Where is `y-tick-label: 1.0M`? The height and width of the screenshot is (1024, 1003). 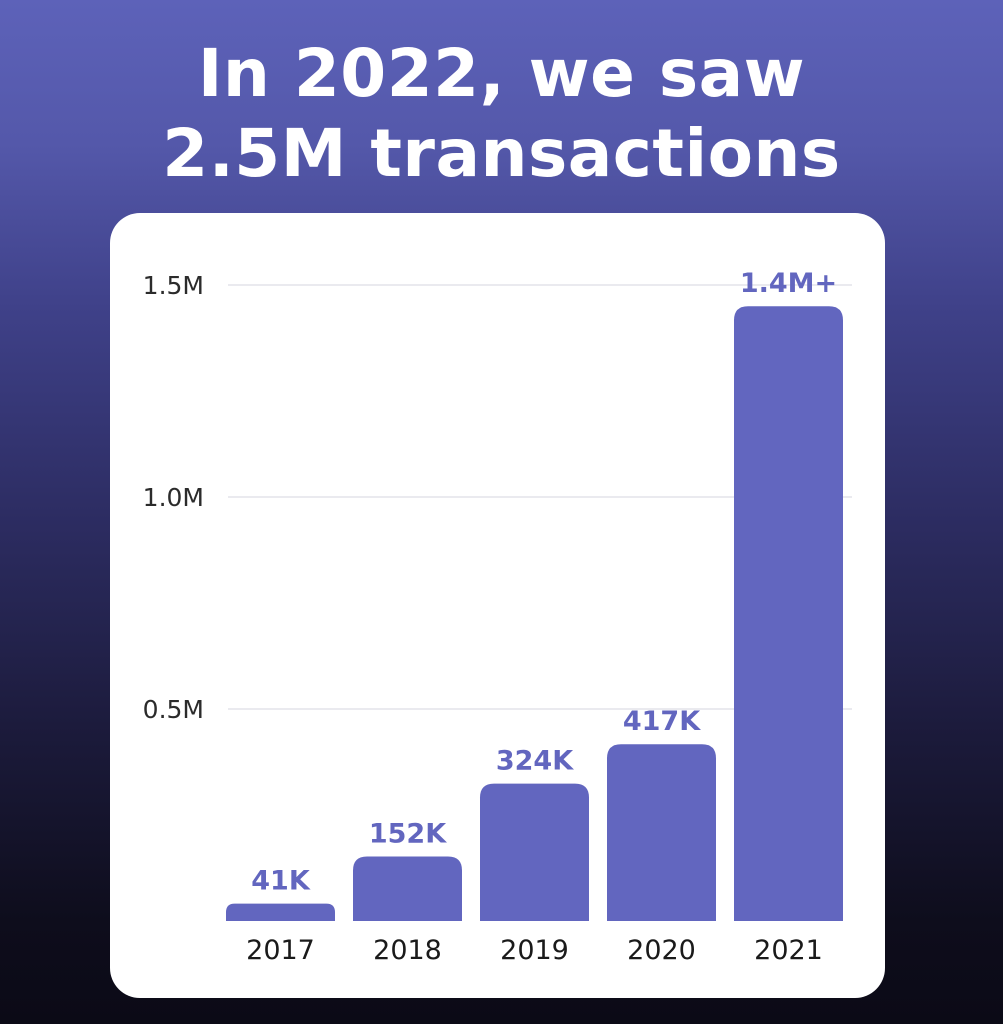 y-tick-label: 1.0M is located at coordinates (173, 497).